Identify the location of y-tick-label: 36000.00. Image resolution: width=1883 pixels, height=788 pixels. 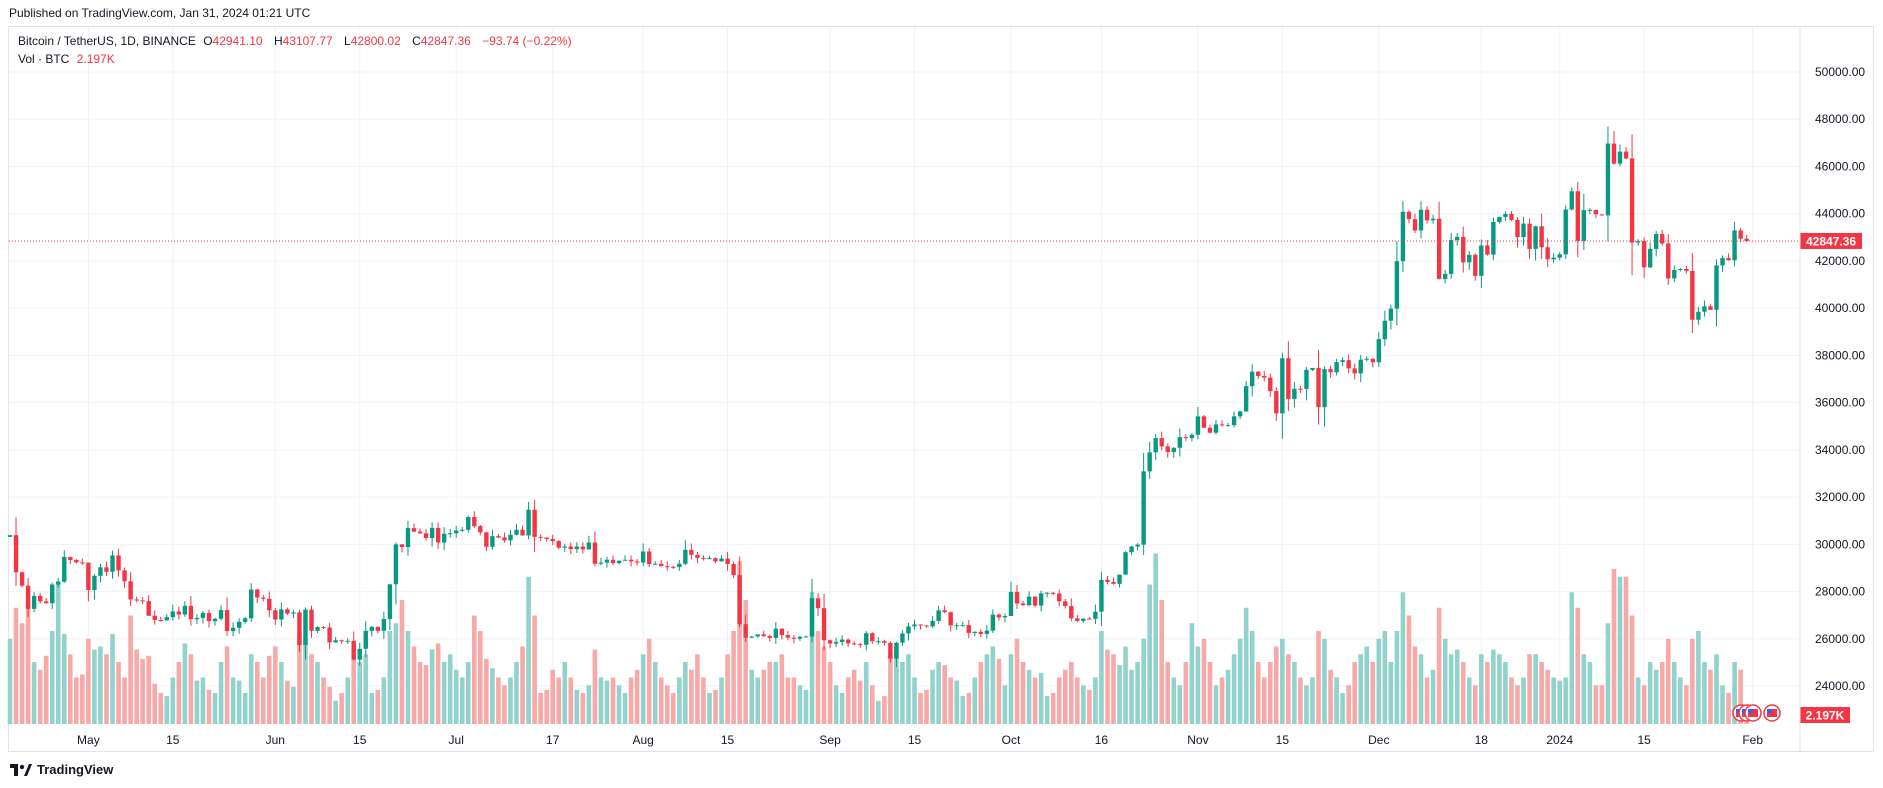
(1840, 403).